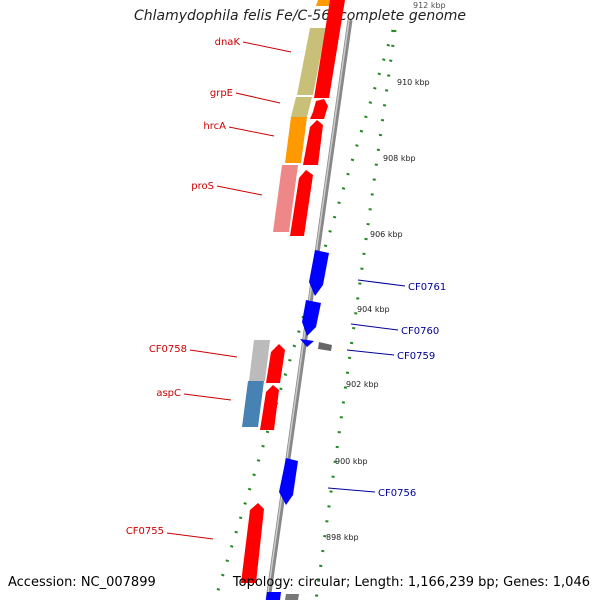 The width and height of the screenshot is (600, 600). Describe the element at coordinates (311, 318) in the screenshot. I see `gene-arrow-cf0760` at that location.